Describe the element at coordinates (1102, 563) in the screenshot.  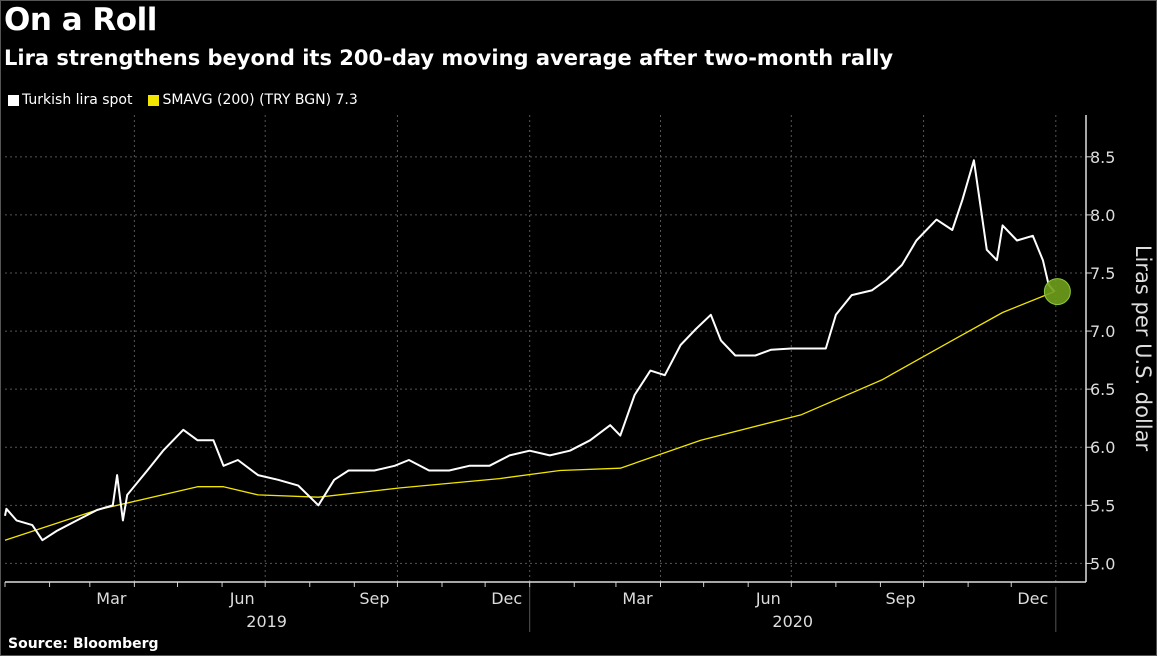
I see `y-tick-label: 5.0` at that location.